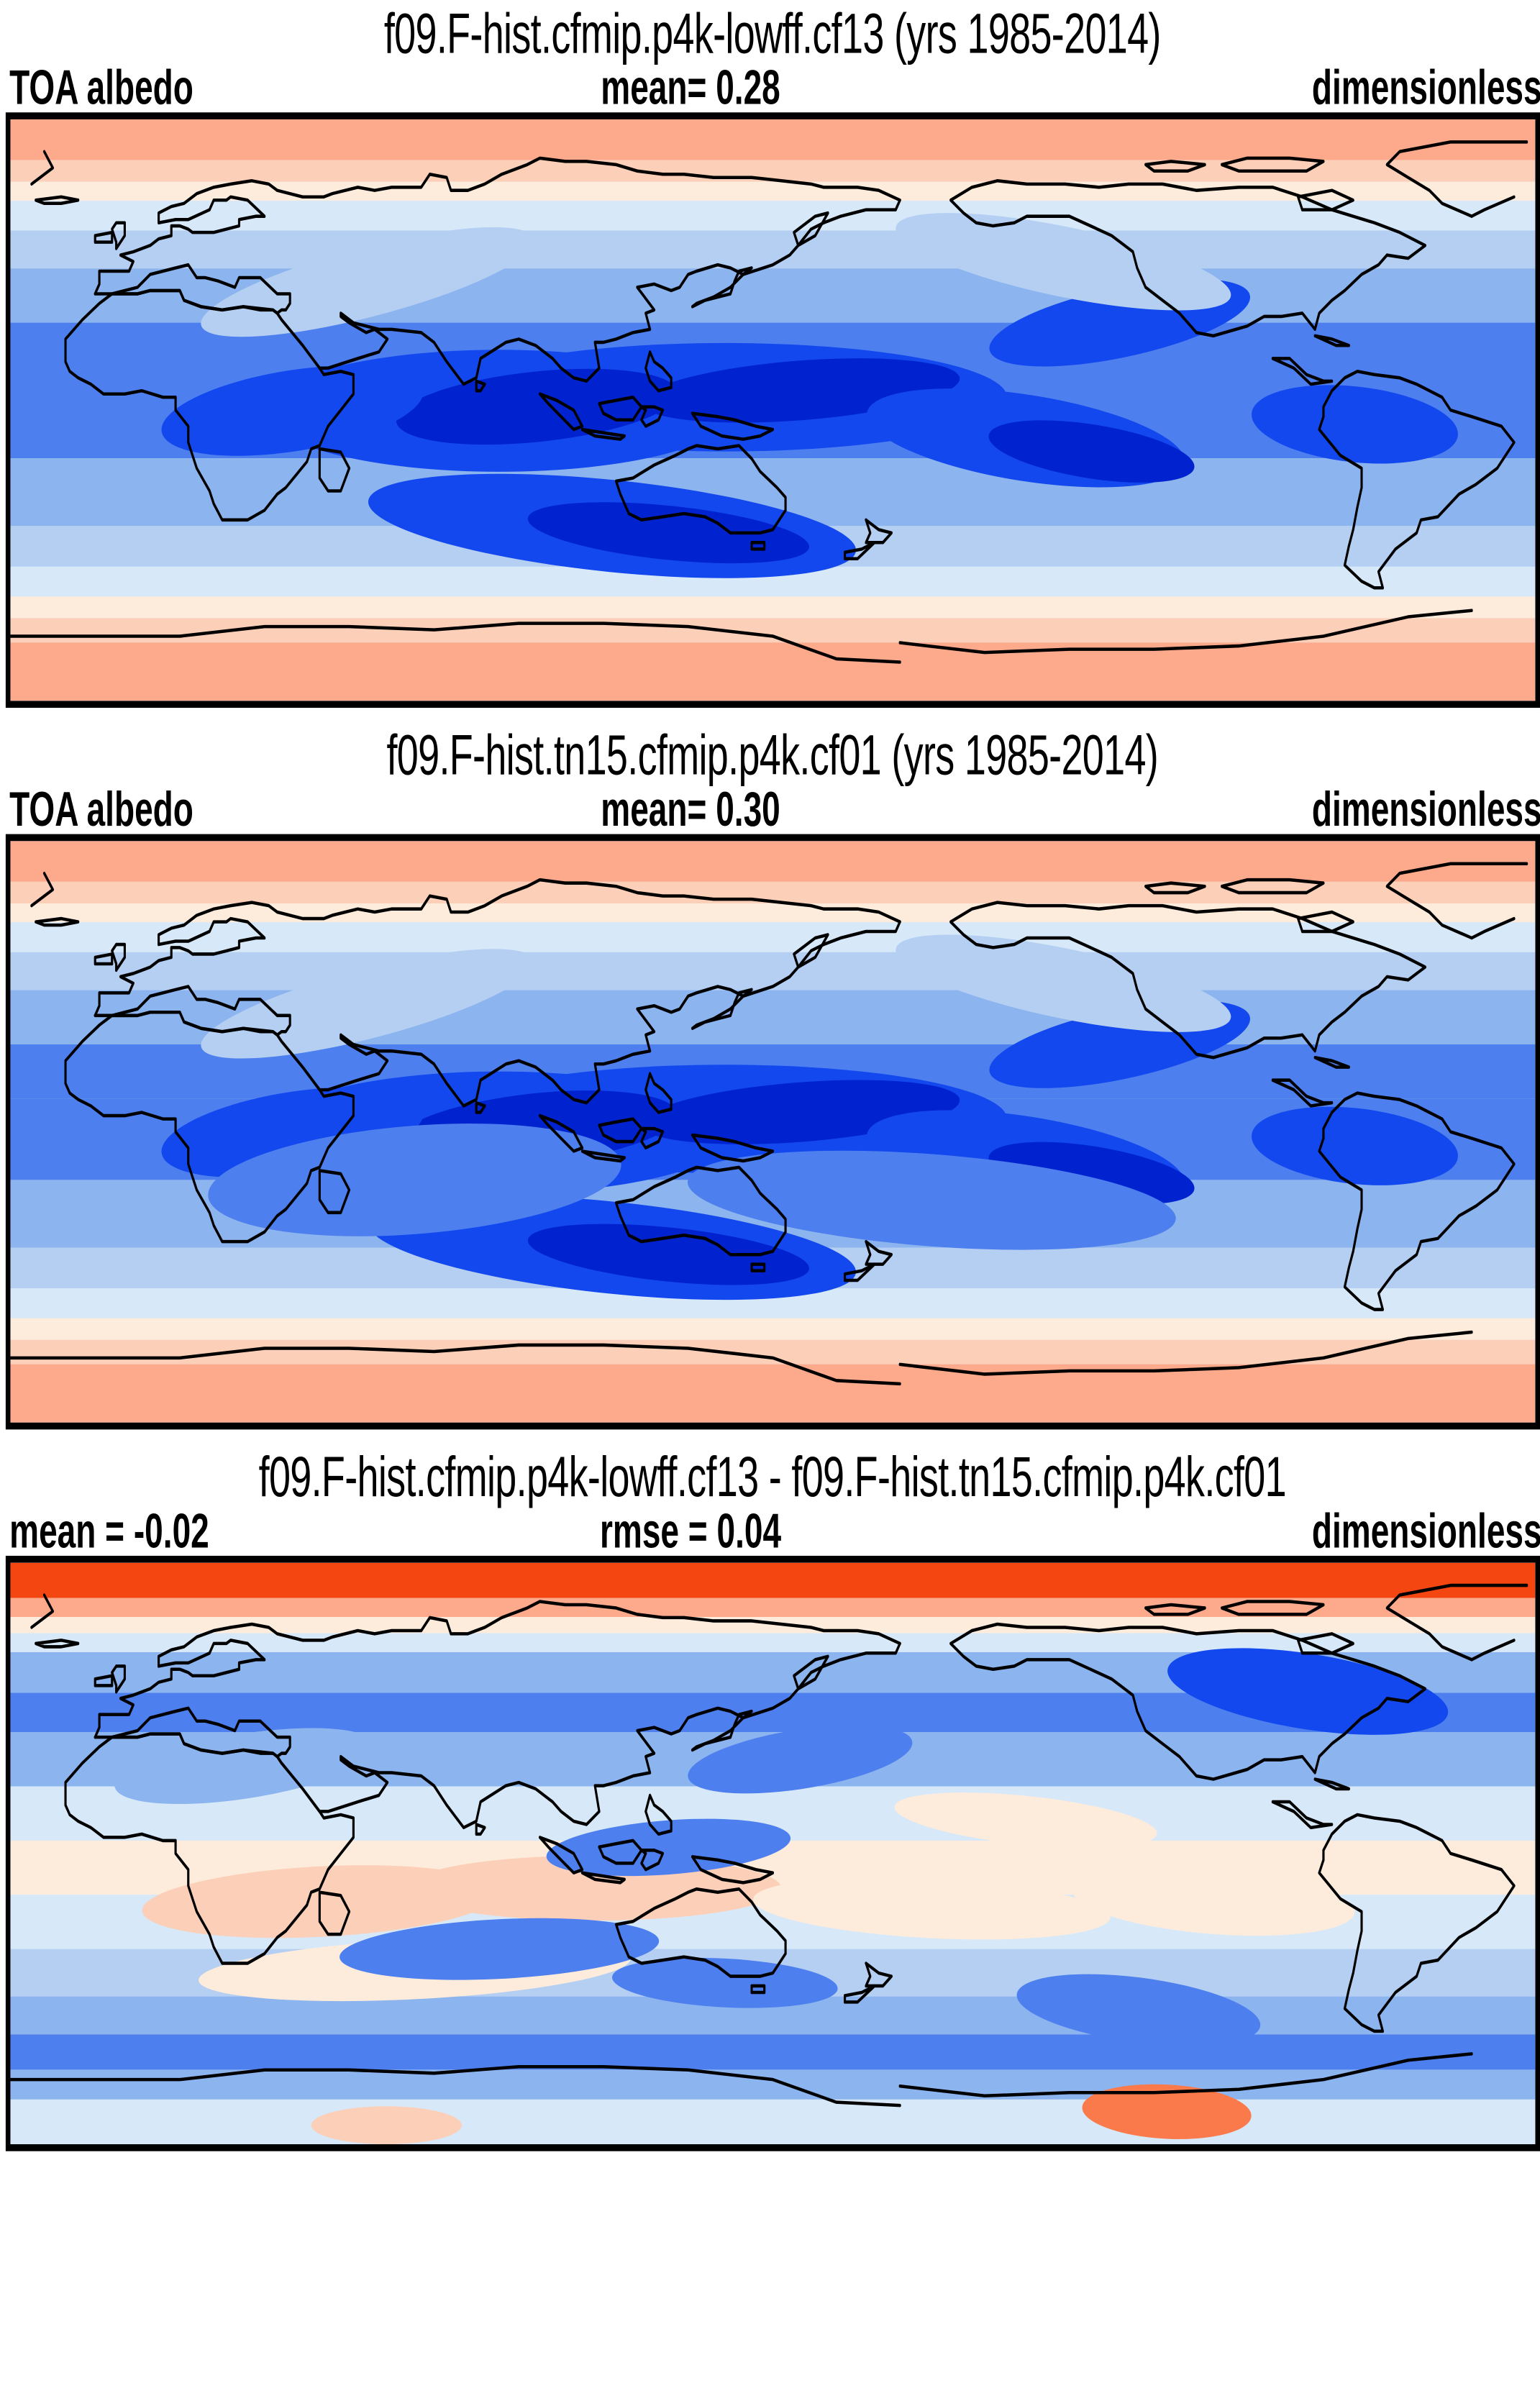 The image size is (1540, 2383). Describe the element at coordinates (690, 88) in the screenshot. I see `panel-1-center-label: mean= 0.28` at that location.